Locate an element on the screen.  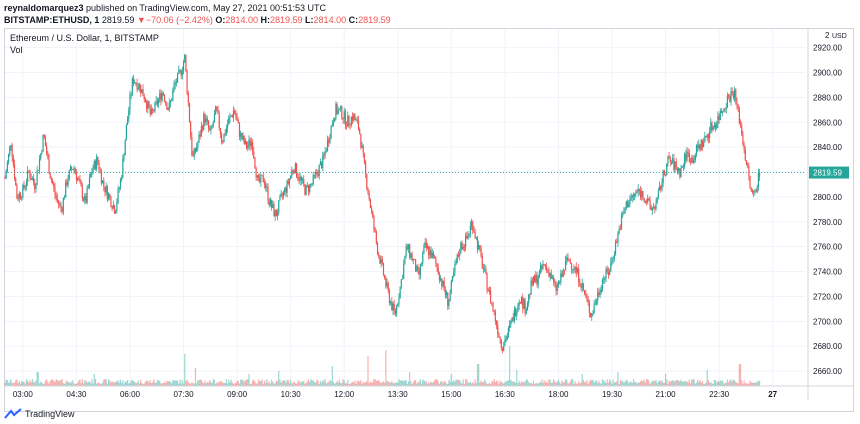
tradingview-footer: TradingView is located at coordinates (39, 413).